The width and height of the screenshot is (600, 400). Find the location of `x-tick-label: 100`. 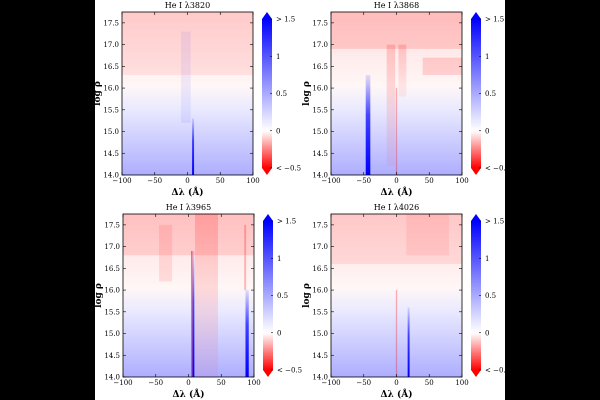

x-tick-label: 100 is located at coordinates (461, 181).